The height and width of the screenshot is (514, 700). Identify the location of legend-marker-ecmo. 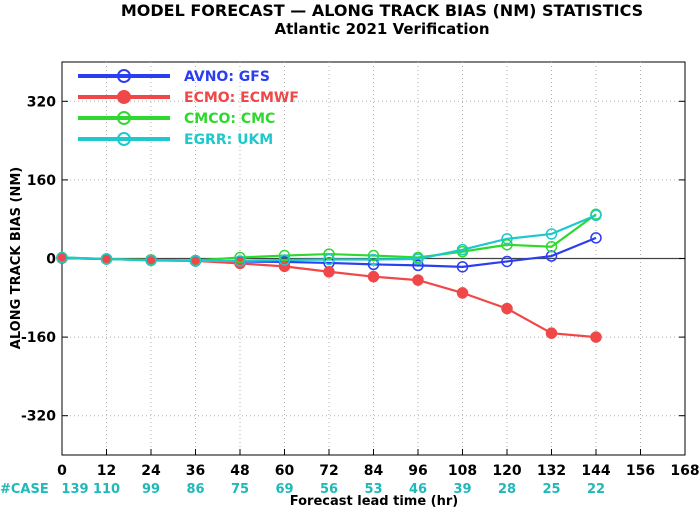
(124, 97).